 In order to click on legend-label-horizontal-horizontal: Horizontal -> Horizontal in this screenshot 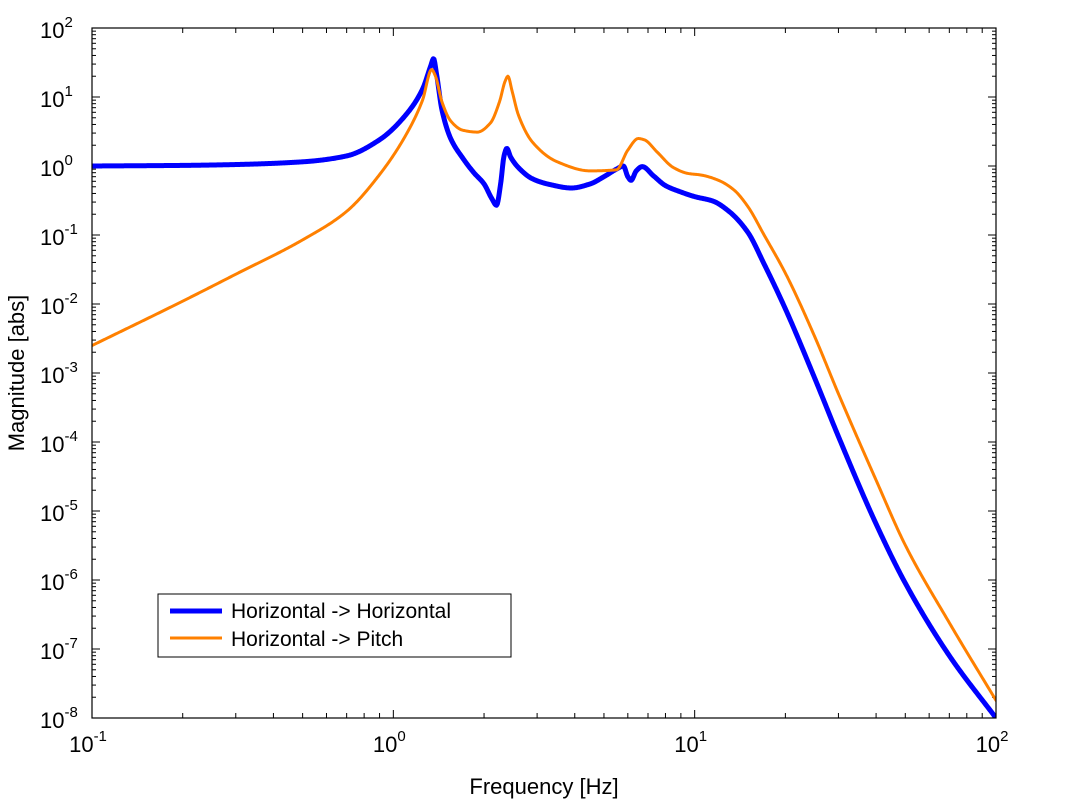, I will do `click(341, 611)`.